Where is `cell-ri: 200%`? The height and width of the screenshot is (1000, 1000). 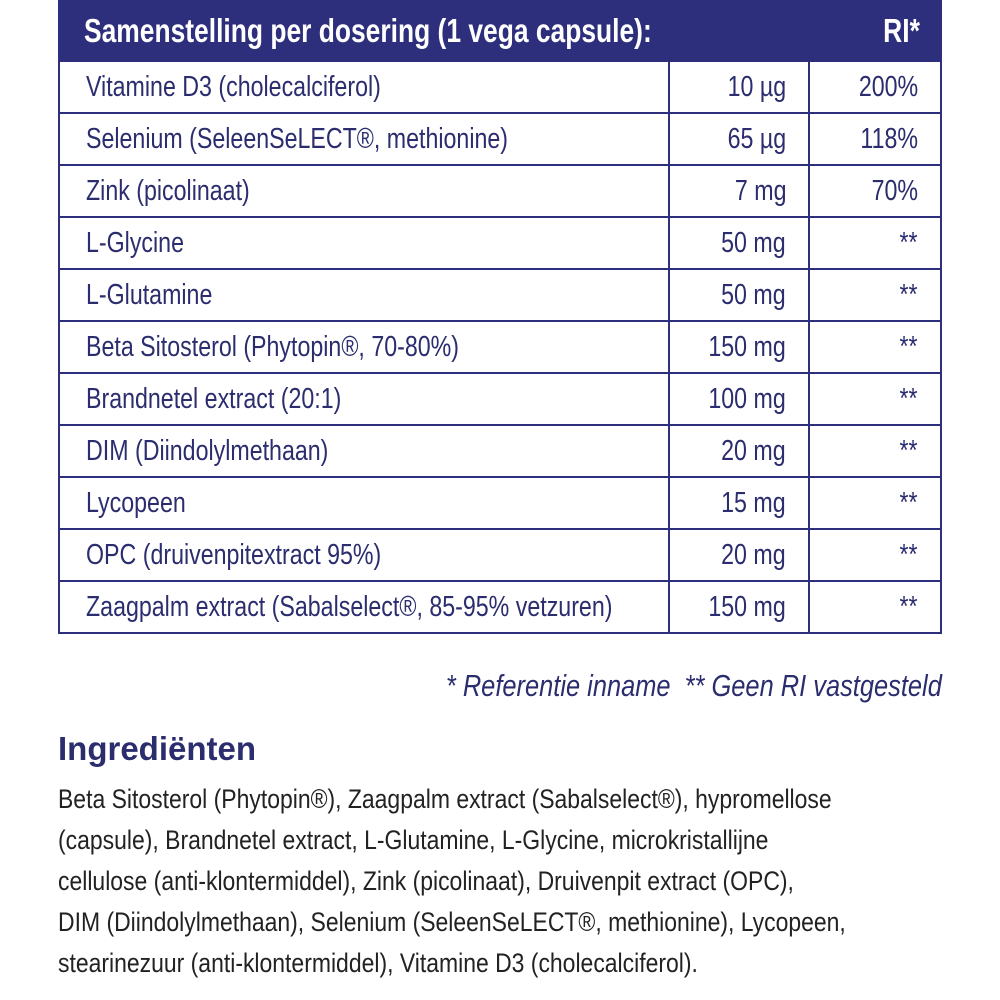 cell-ri: 200% is located at coordinates (875, 87).